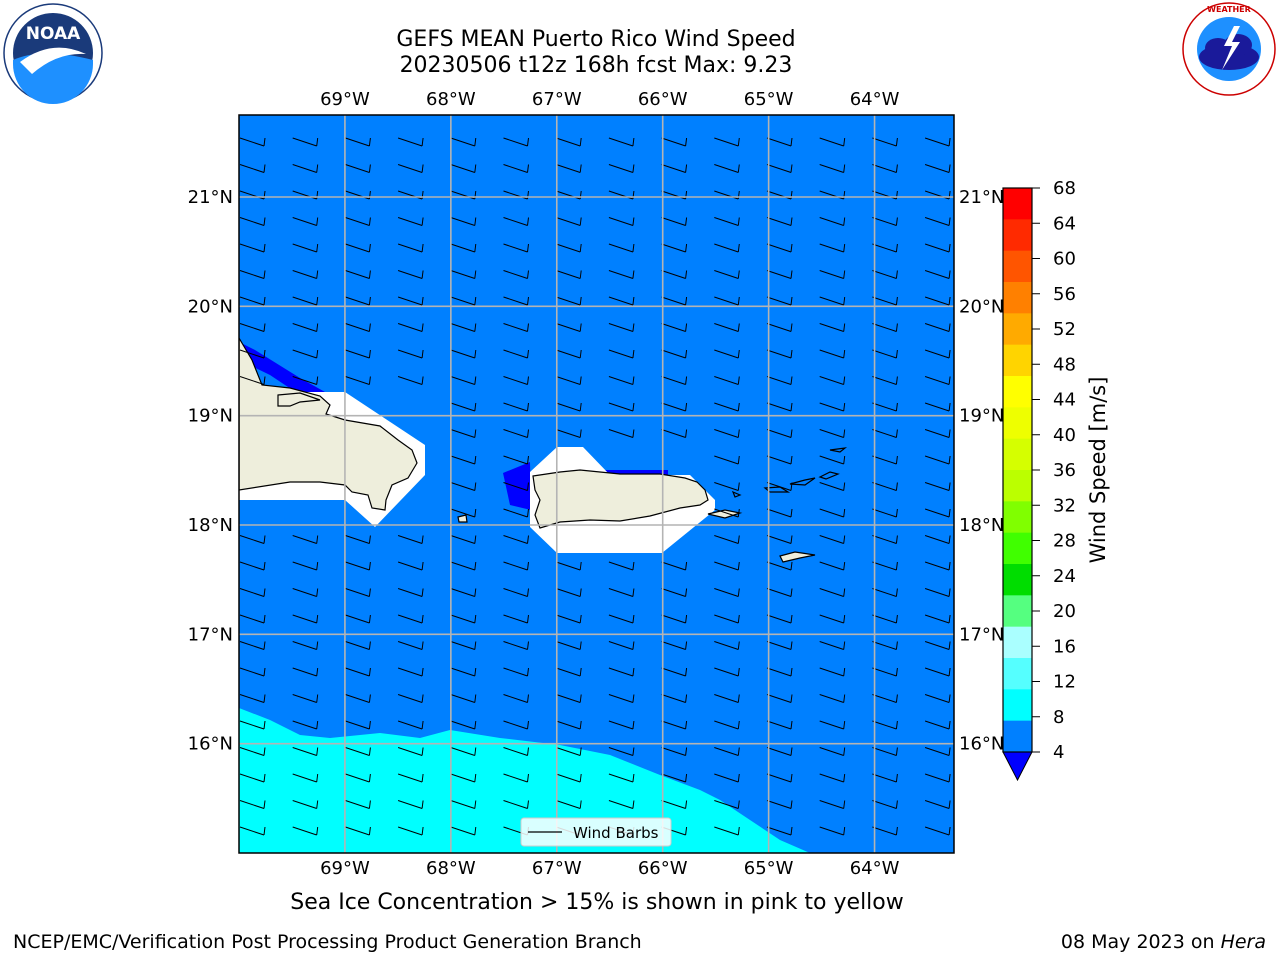  What do you see at coordinates (210, 744) in the screenshot?
I see `lat-tick-label: 16°N` at bounding box center [210, 744].